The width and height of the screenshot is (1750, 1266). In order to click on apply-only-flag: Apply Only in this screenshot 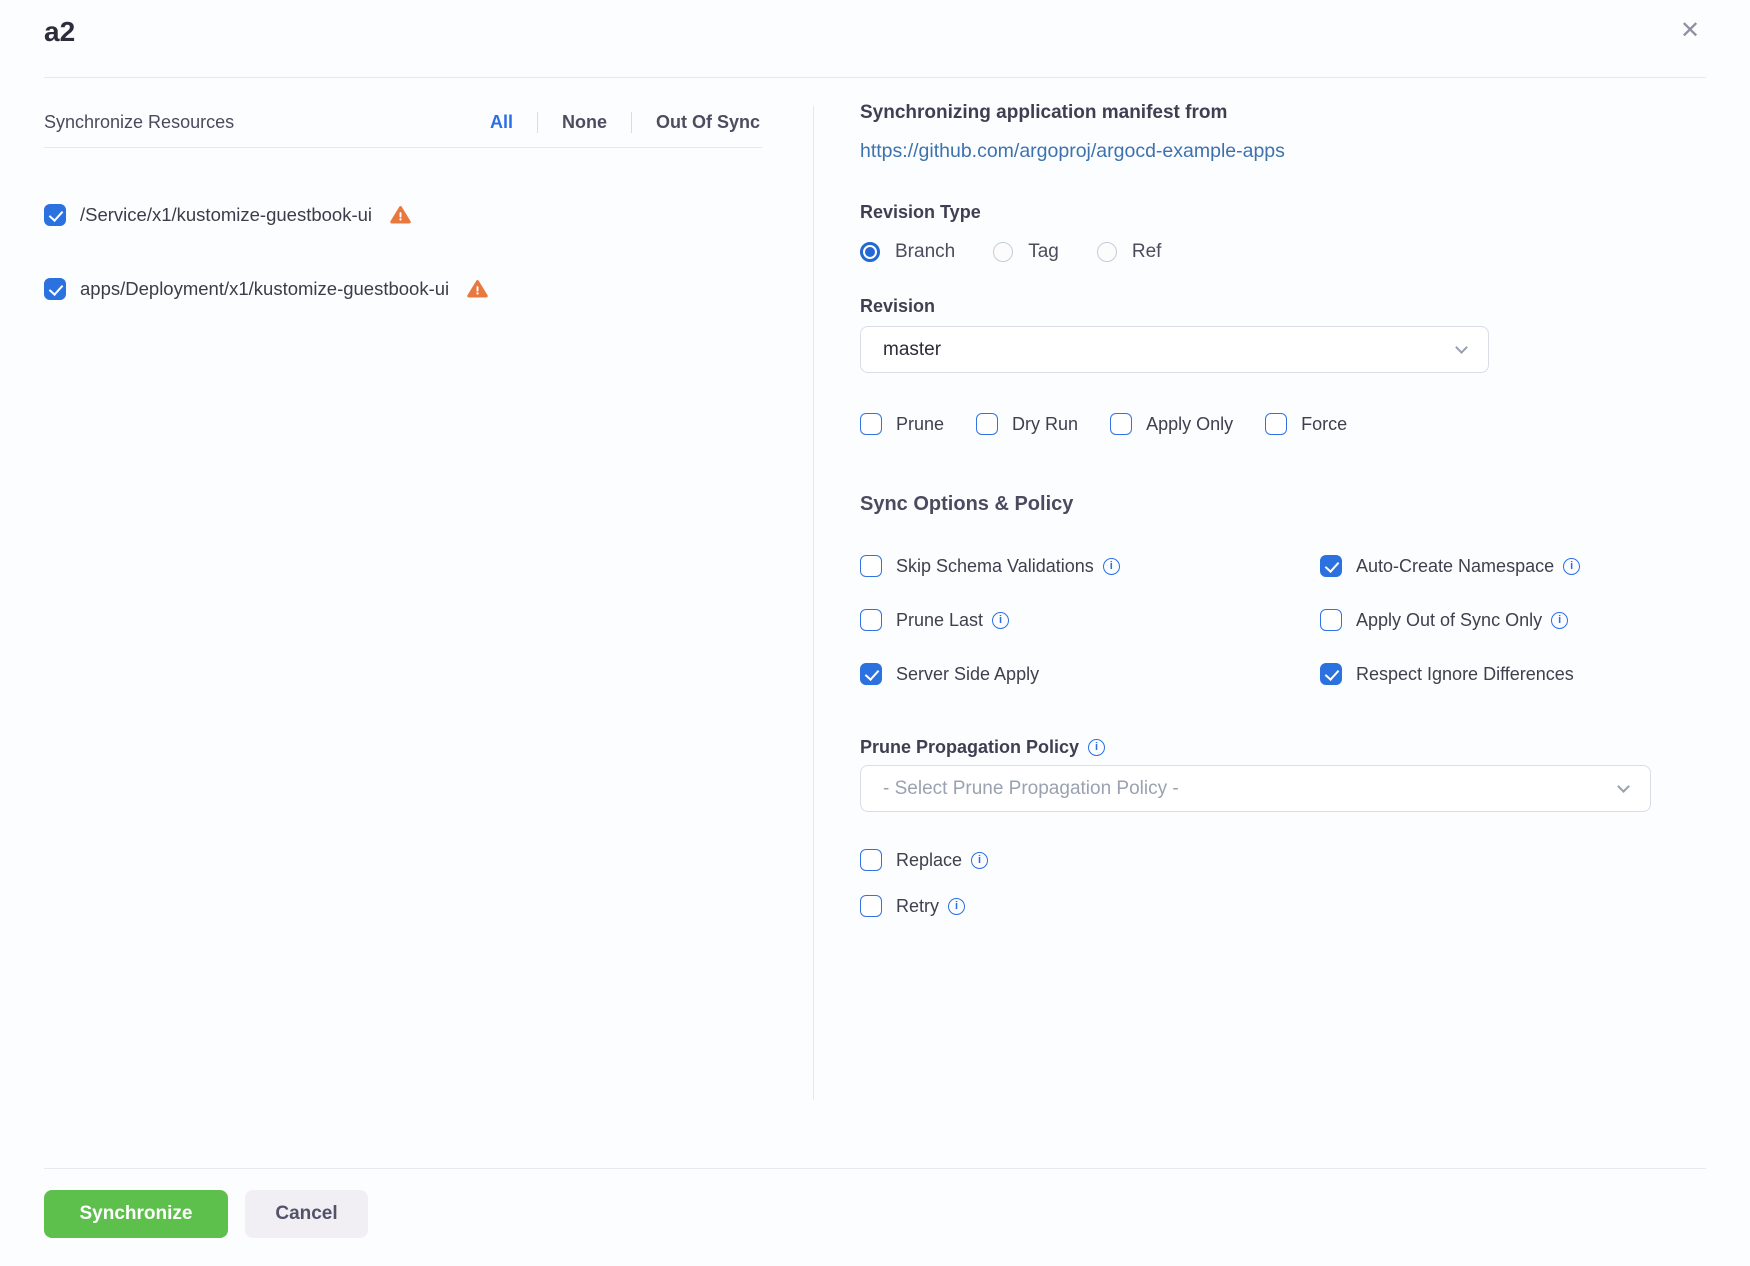, I will do `click(1171, 424)`.